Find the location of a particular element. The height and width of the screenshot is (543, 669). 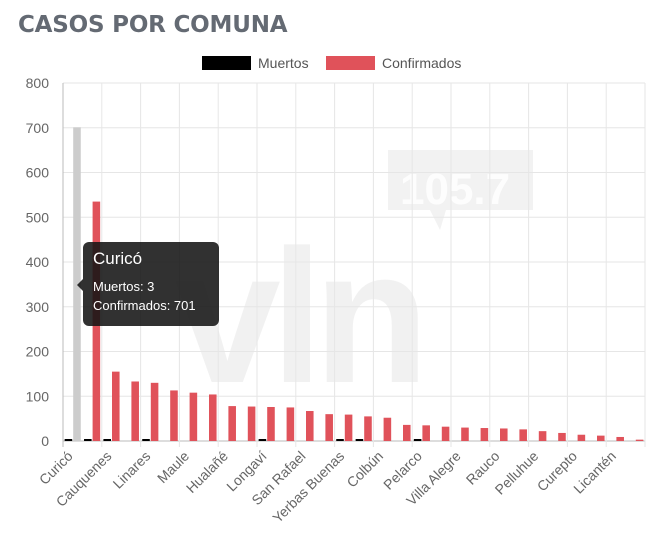

watermark-number: 105.7 is located at coordinates (455, 189).